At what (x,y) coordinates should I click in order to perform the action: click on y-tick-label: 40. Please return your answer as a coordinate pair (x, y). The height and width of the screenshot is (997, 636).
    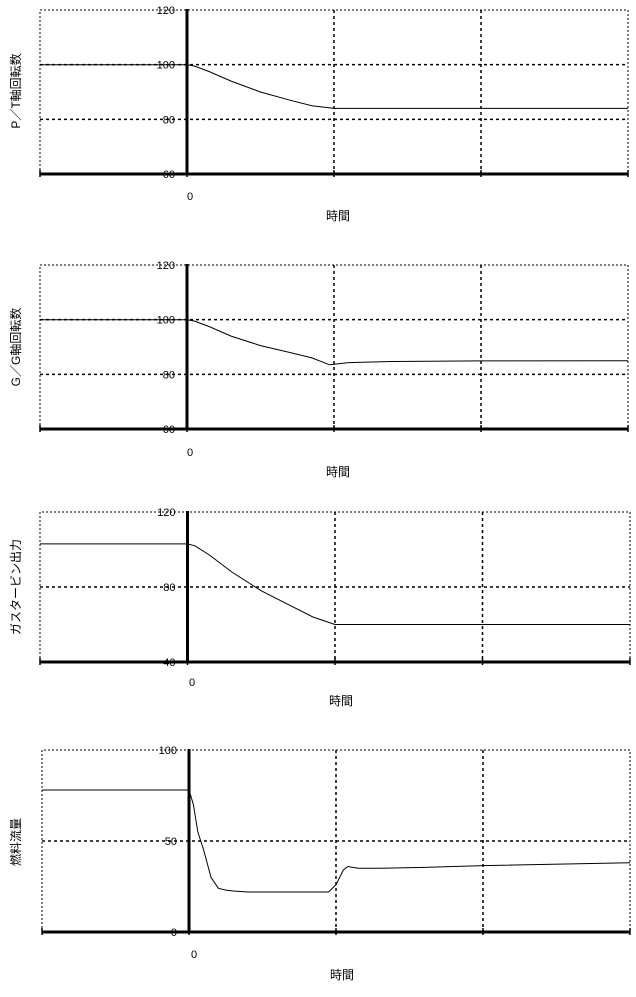
    Looking at the image, I should click on (169, 663).